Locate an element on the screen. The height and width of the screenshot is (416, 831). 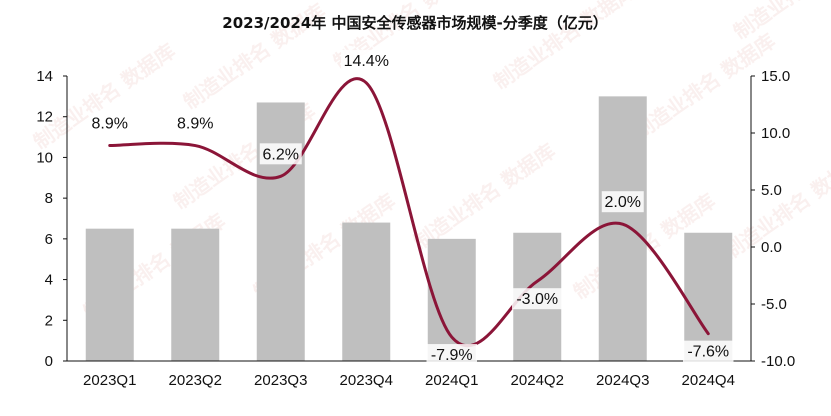
y-tick-label-right: 15.0 is located at coordinates (775, 76).